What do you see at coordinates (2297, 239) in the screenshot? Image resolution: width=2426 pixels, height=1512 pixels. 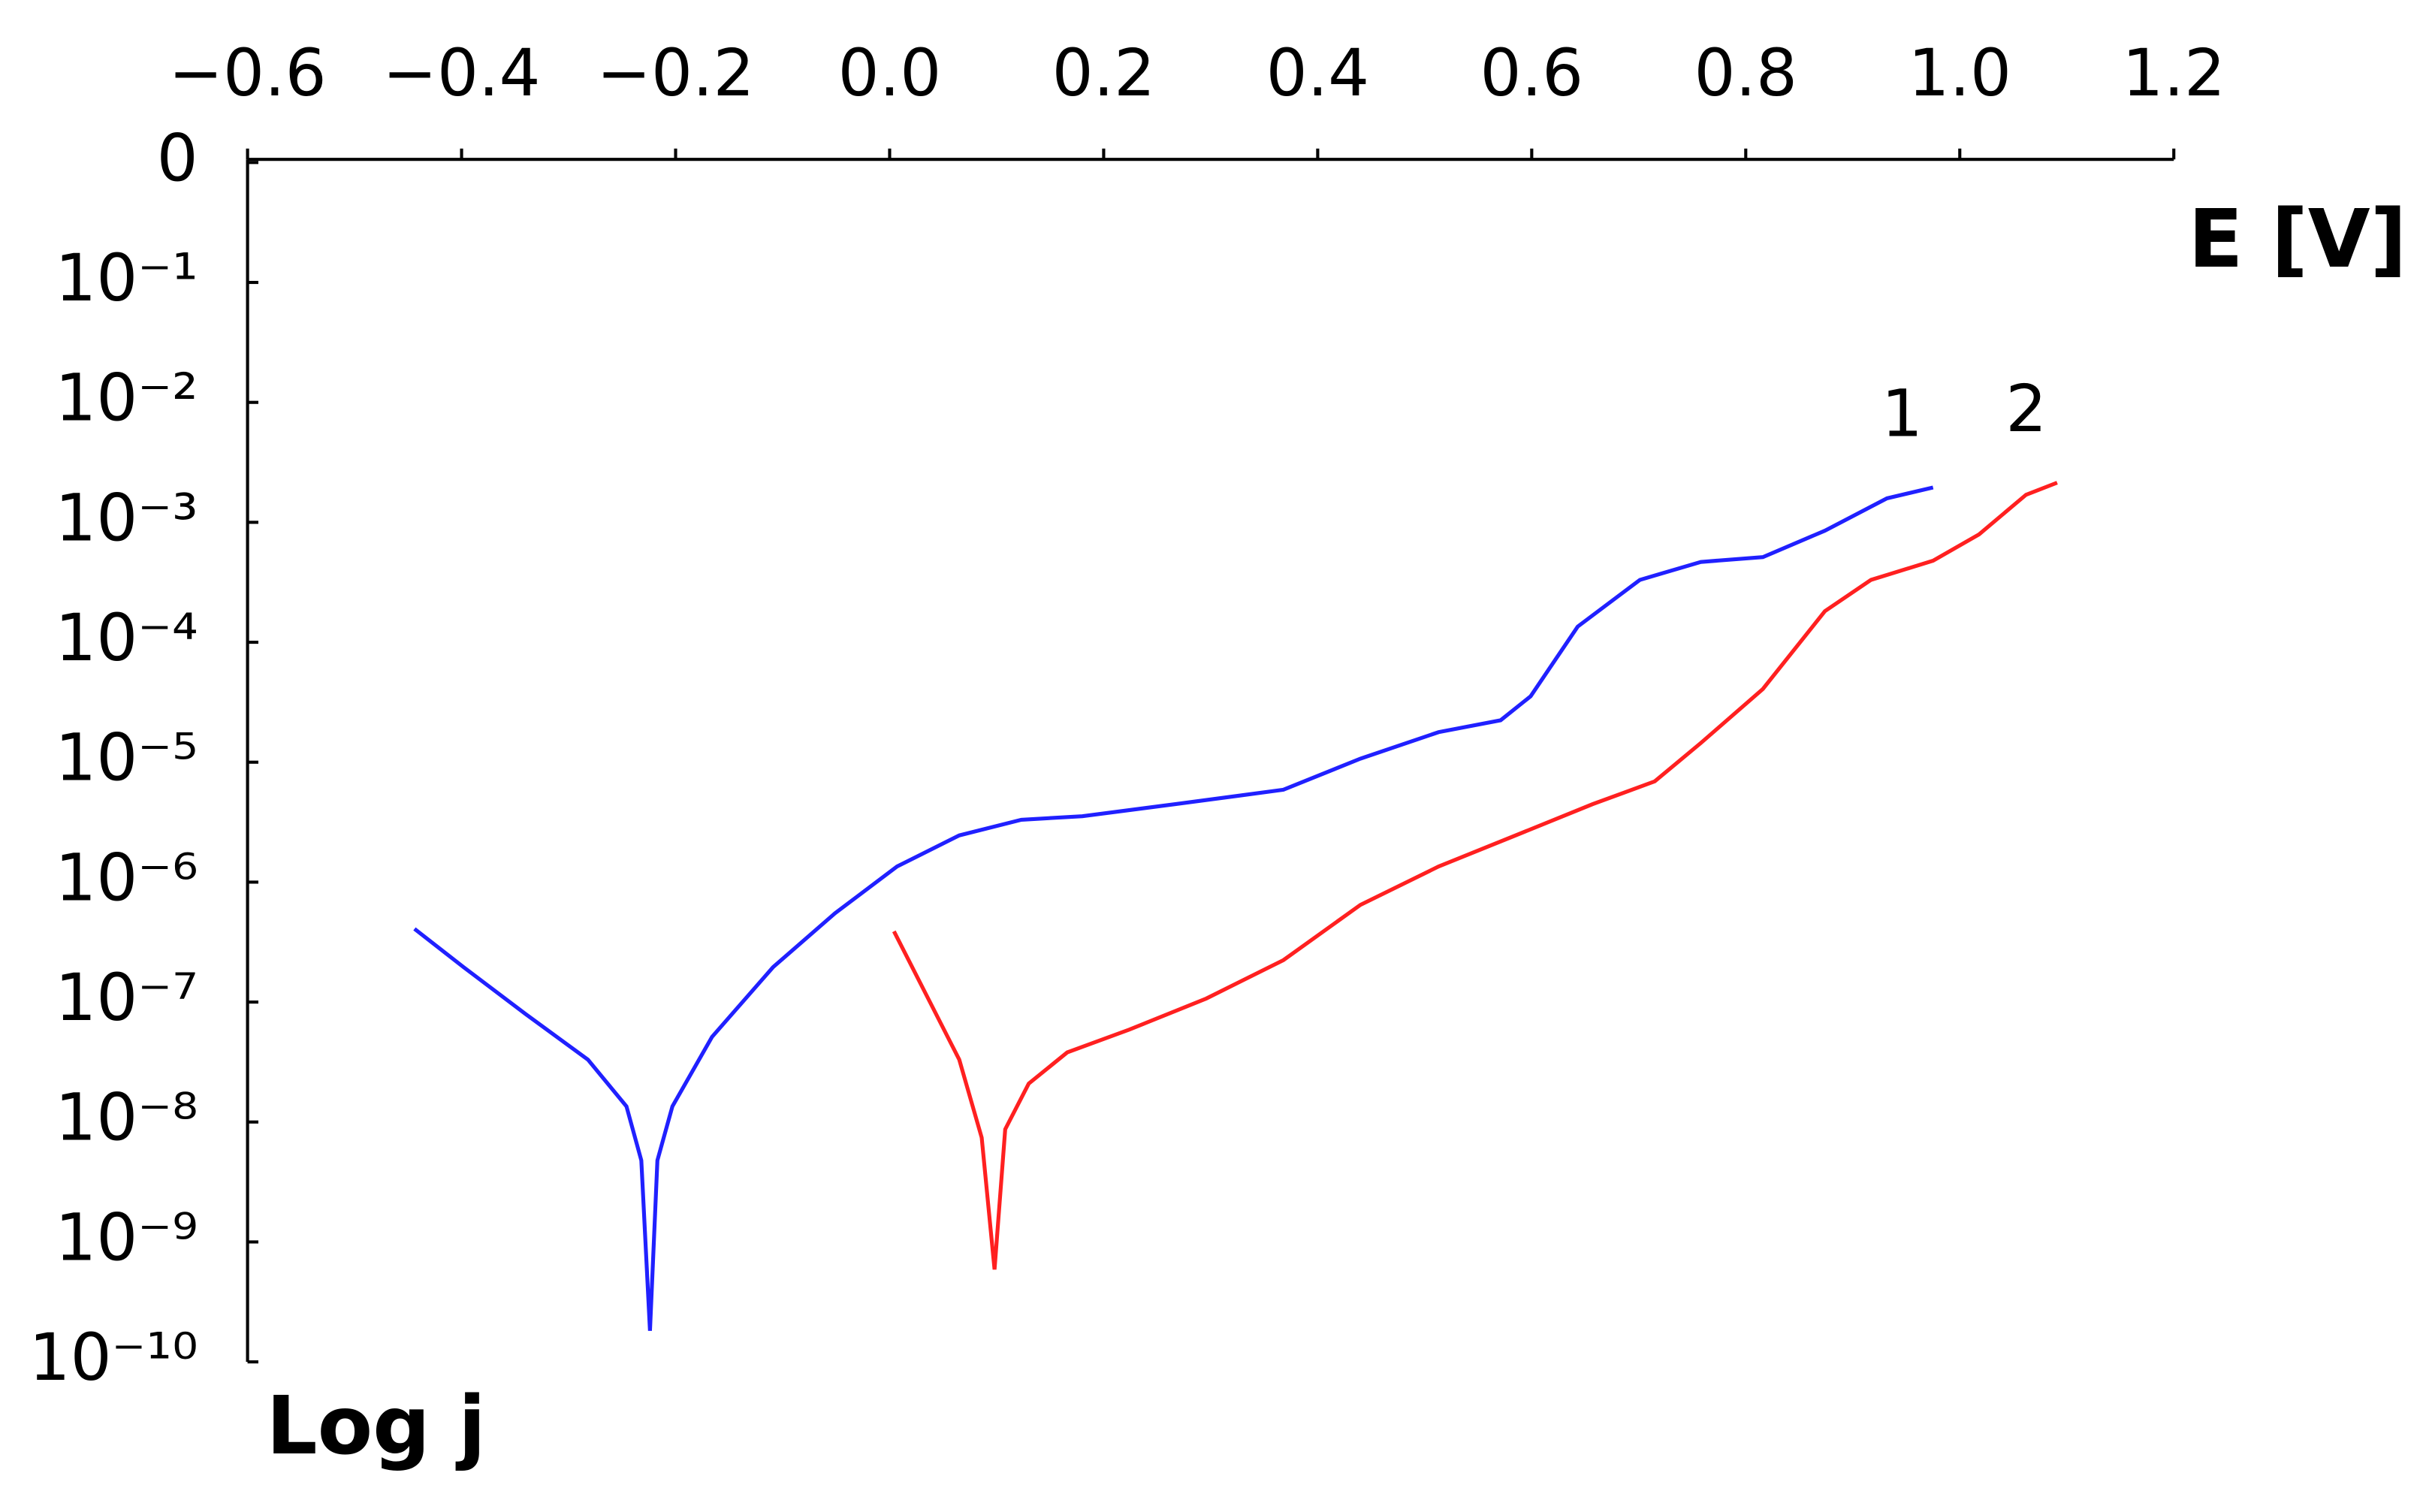 I see `x-axis-label: E [V]` at bounding box center [2297, 239].